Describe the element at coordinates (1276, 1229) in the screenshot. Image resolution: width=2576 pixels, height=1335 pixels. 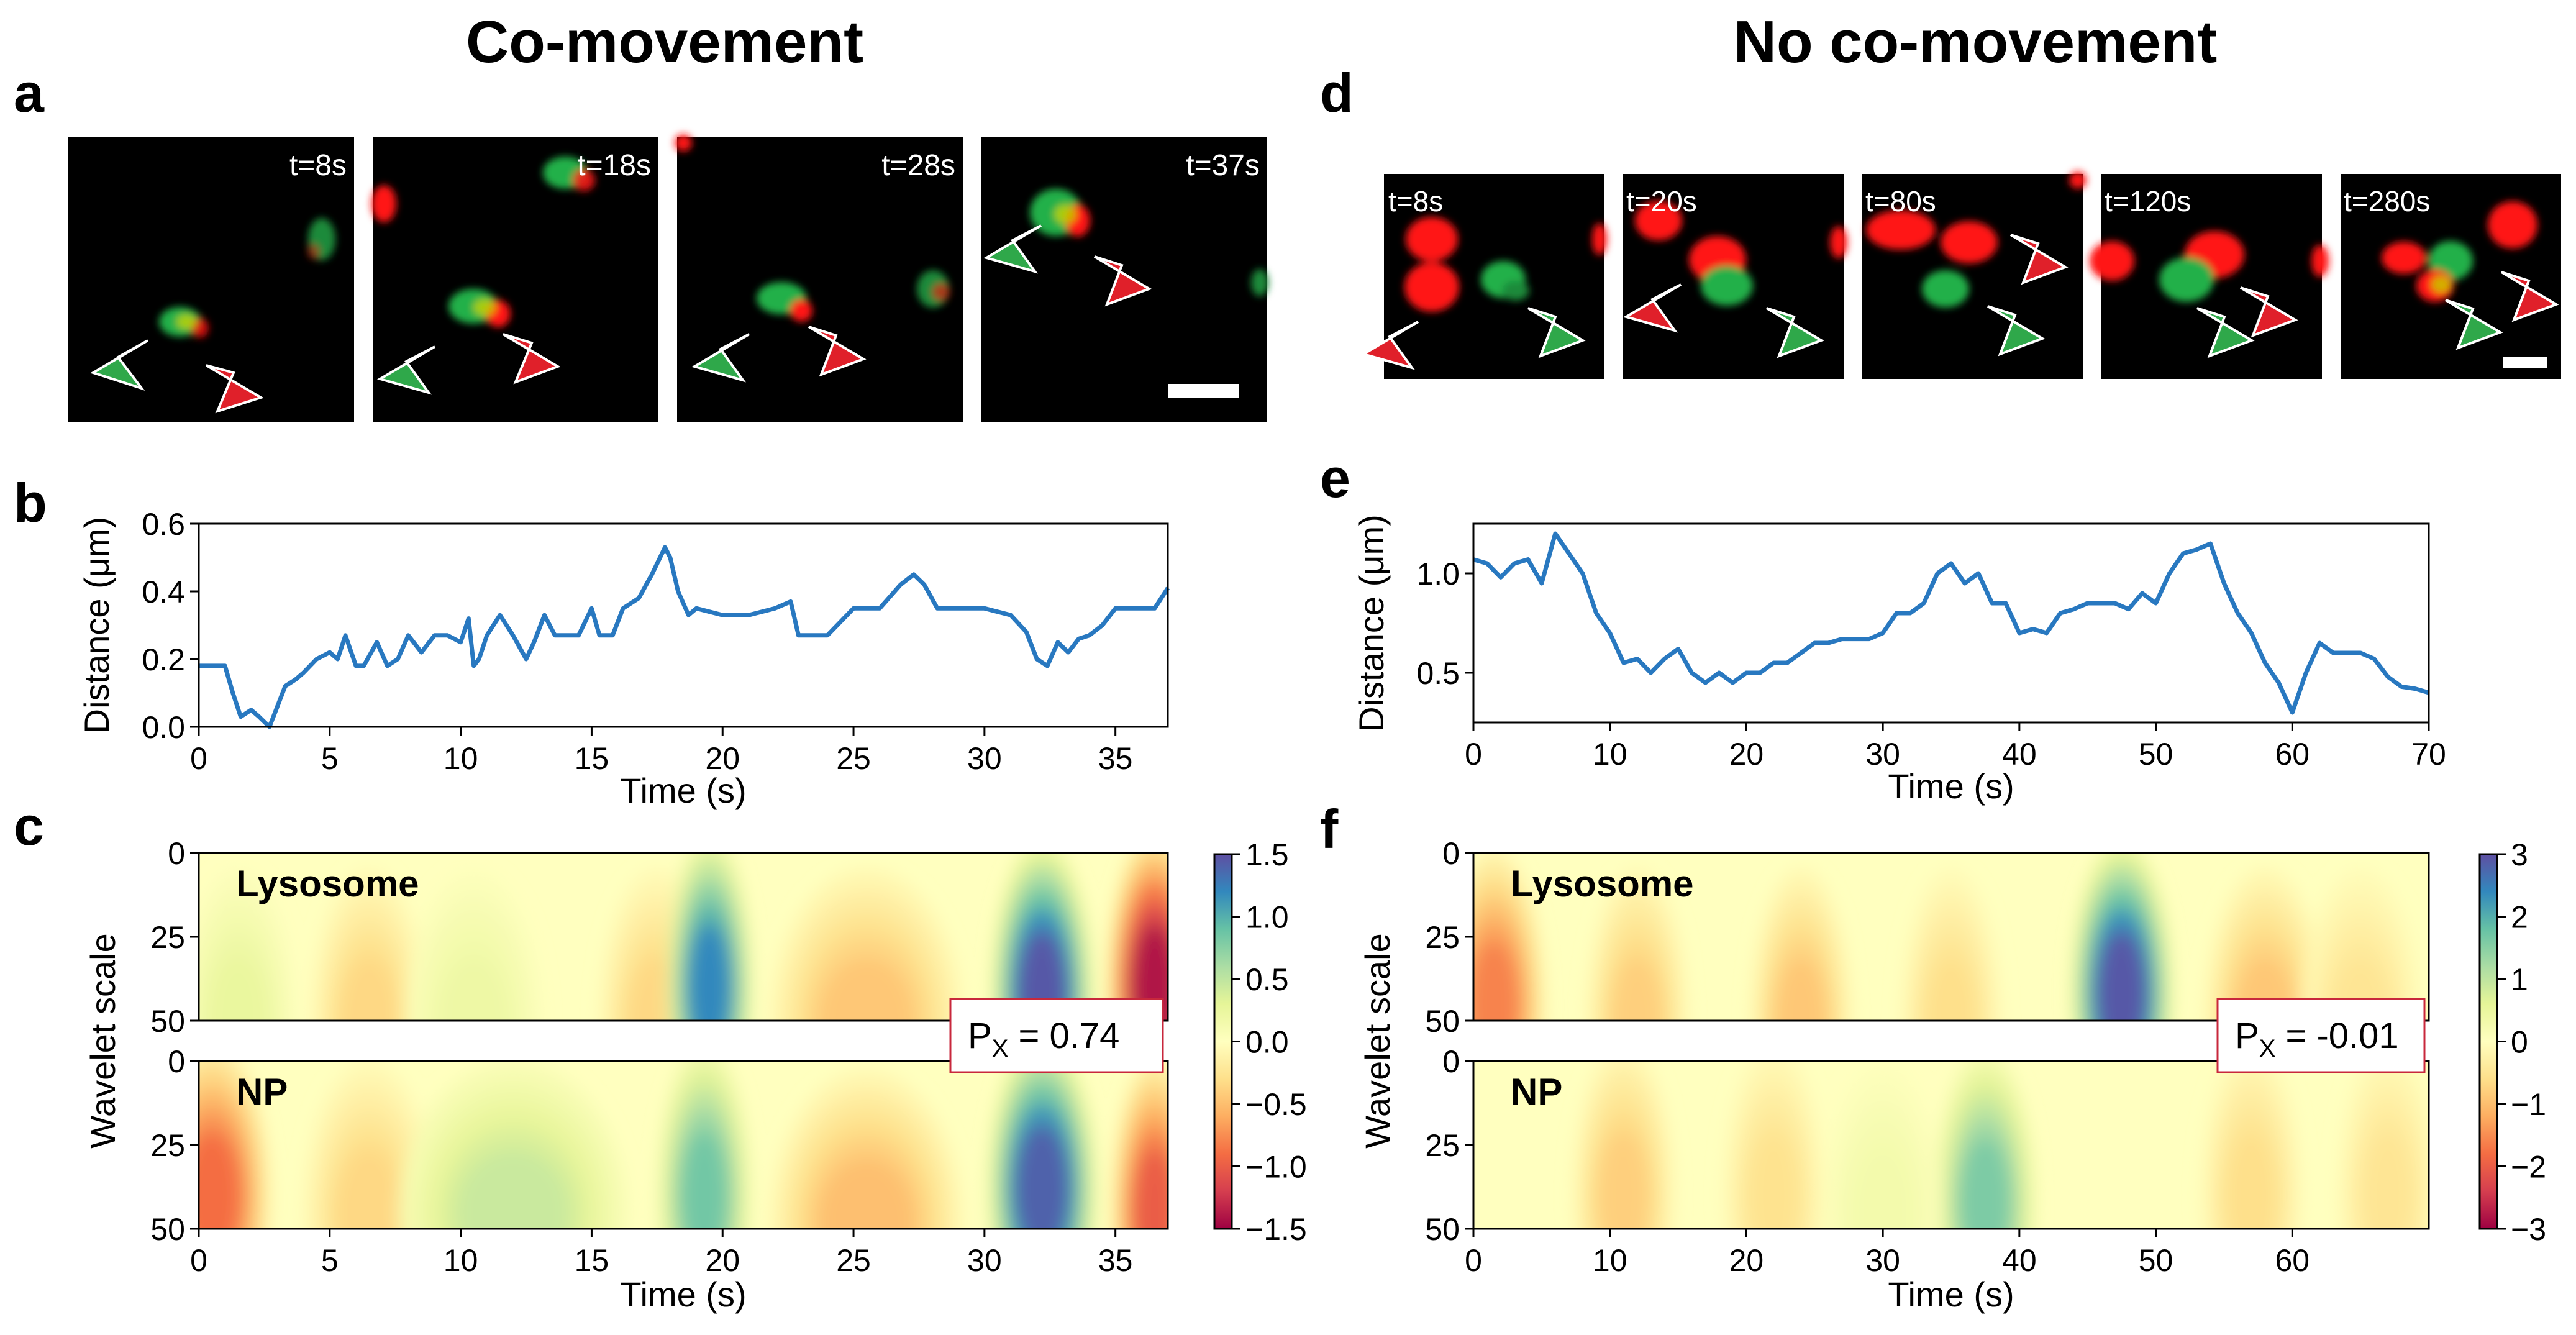
I see `colorbar-tick-label: −1.5` at that location.